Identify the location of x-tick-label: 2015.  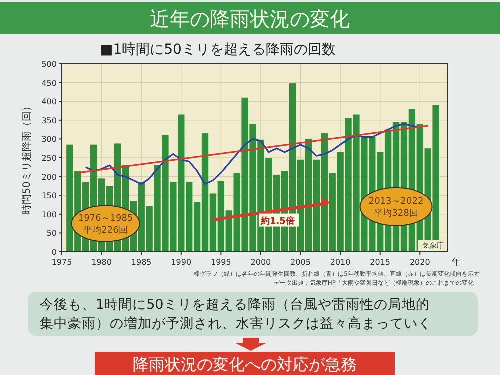
(380, 262).